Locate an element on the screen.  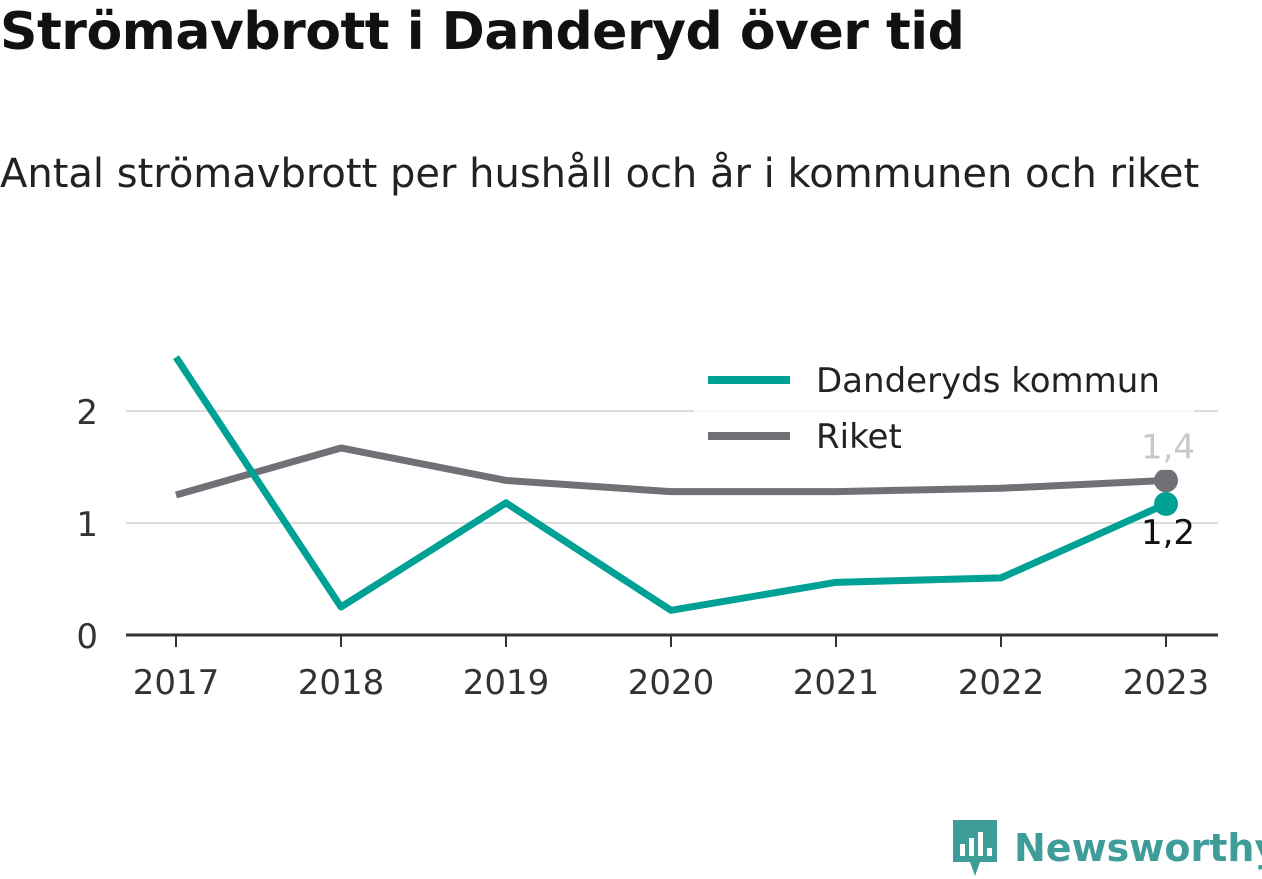
x-tick-label: 2022 is located at coordinates (1001, 683).